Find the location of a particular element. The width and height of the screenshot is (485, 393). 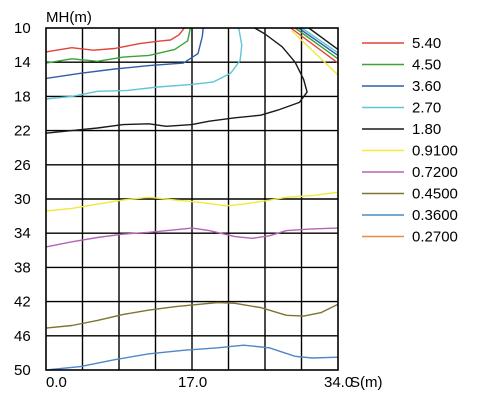

x-axis-title: S(m) is located at coordinates (366, 382).